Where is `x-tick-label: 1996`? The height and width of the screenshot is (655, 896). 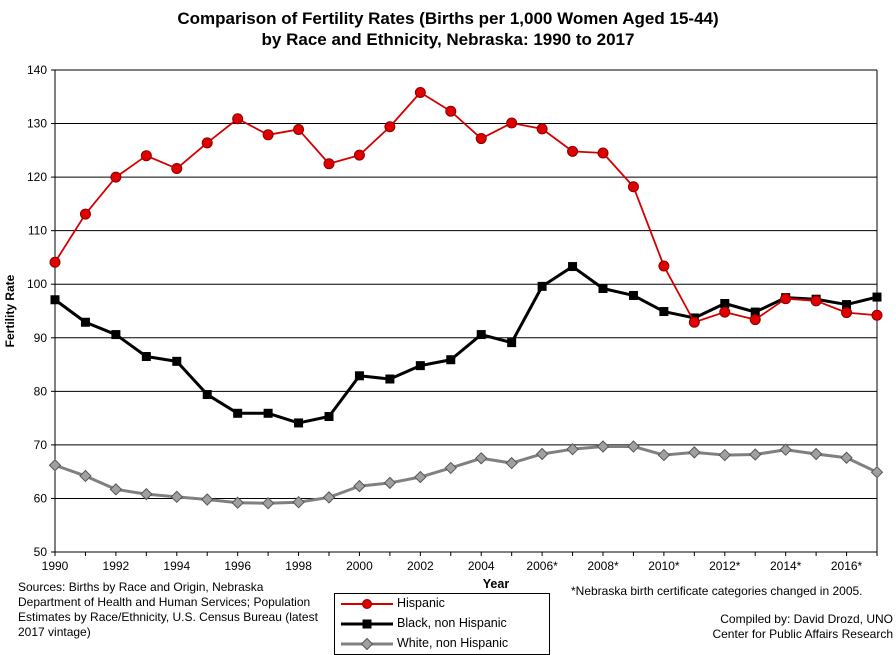 x-tick-label: 1996 is located at coordinates (237, 566).